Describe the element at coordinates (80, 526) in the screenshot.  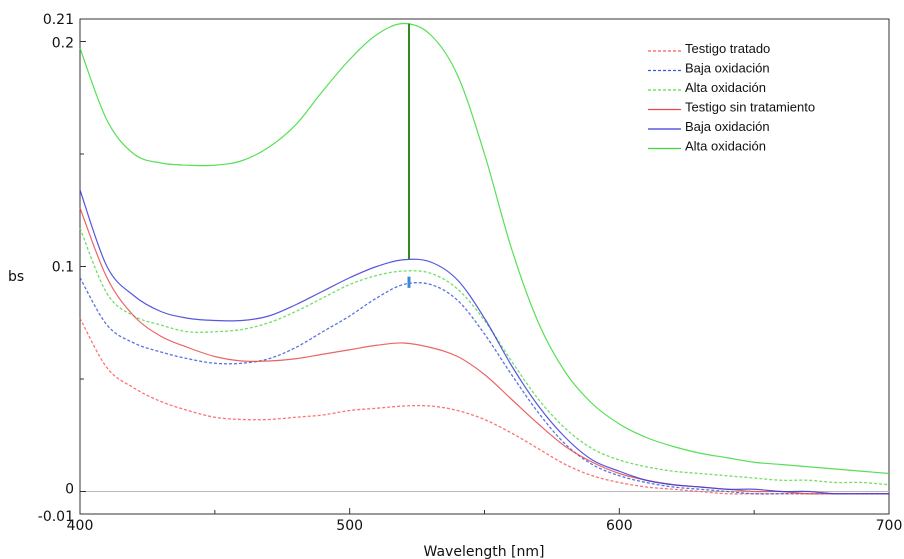
I see `x-tick-label: 400` at that location.